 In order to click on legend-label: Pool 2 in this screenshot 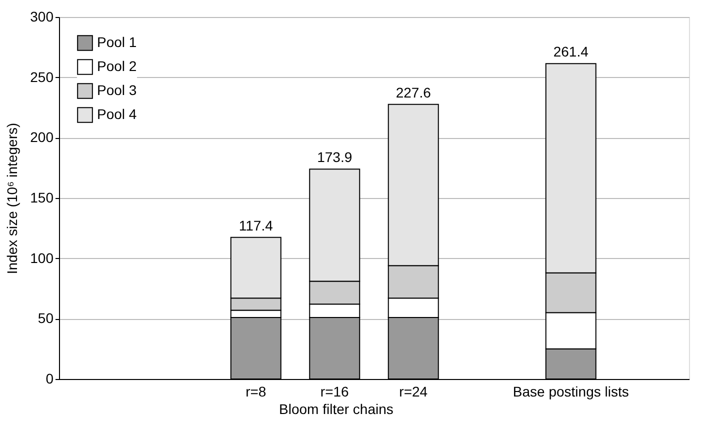, I will do `click(117, 66)`.